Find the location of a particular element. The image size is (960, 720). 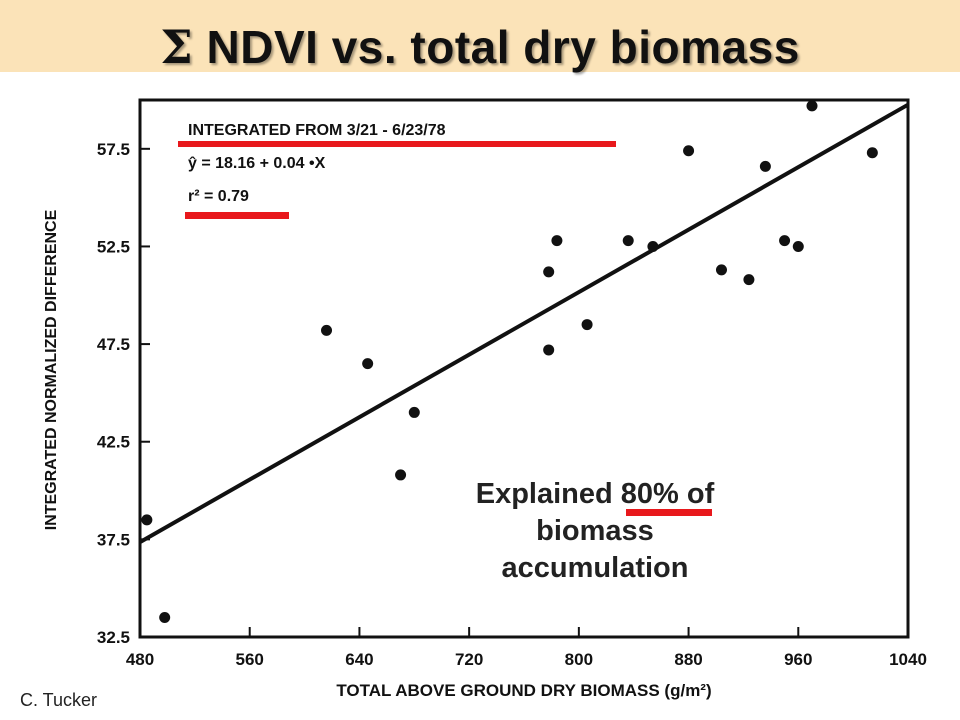

annotation-line-2: biomass is located at coordinates (595, 531).